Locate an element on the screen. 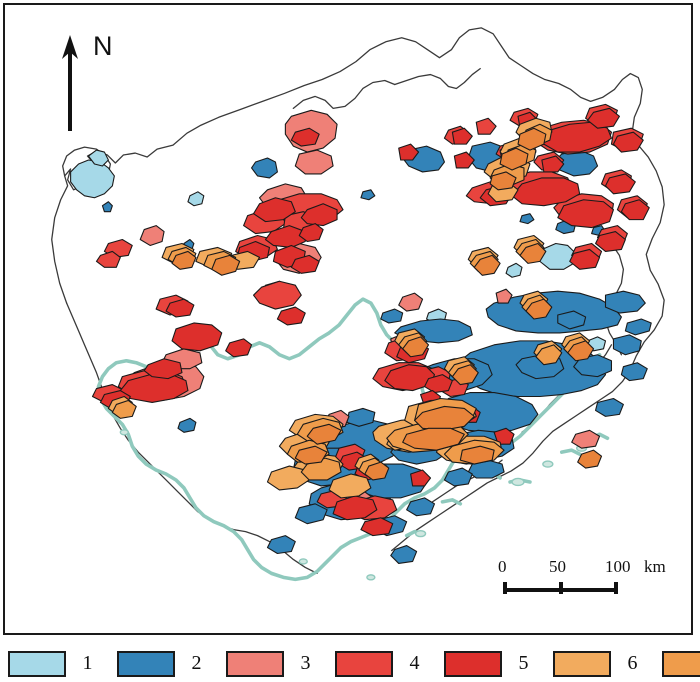 The image size is (700, 682). scale-tick-0: 0 is located at coordinates (502, 566).